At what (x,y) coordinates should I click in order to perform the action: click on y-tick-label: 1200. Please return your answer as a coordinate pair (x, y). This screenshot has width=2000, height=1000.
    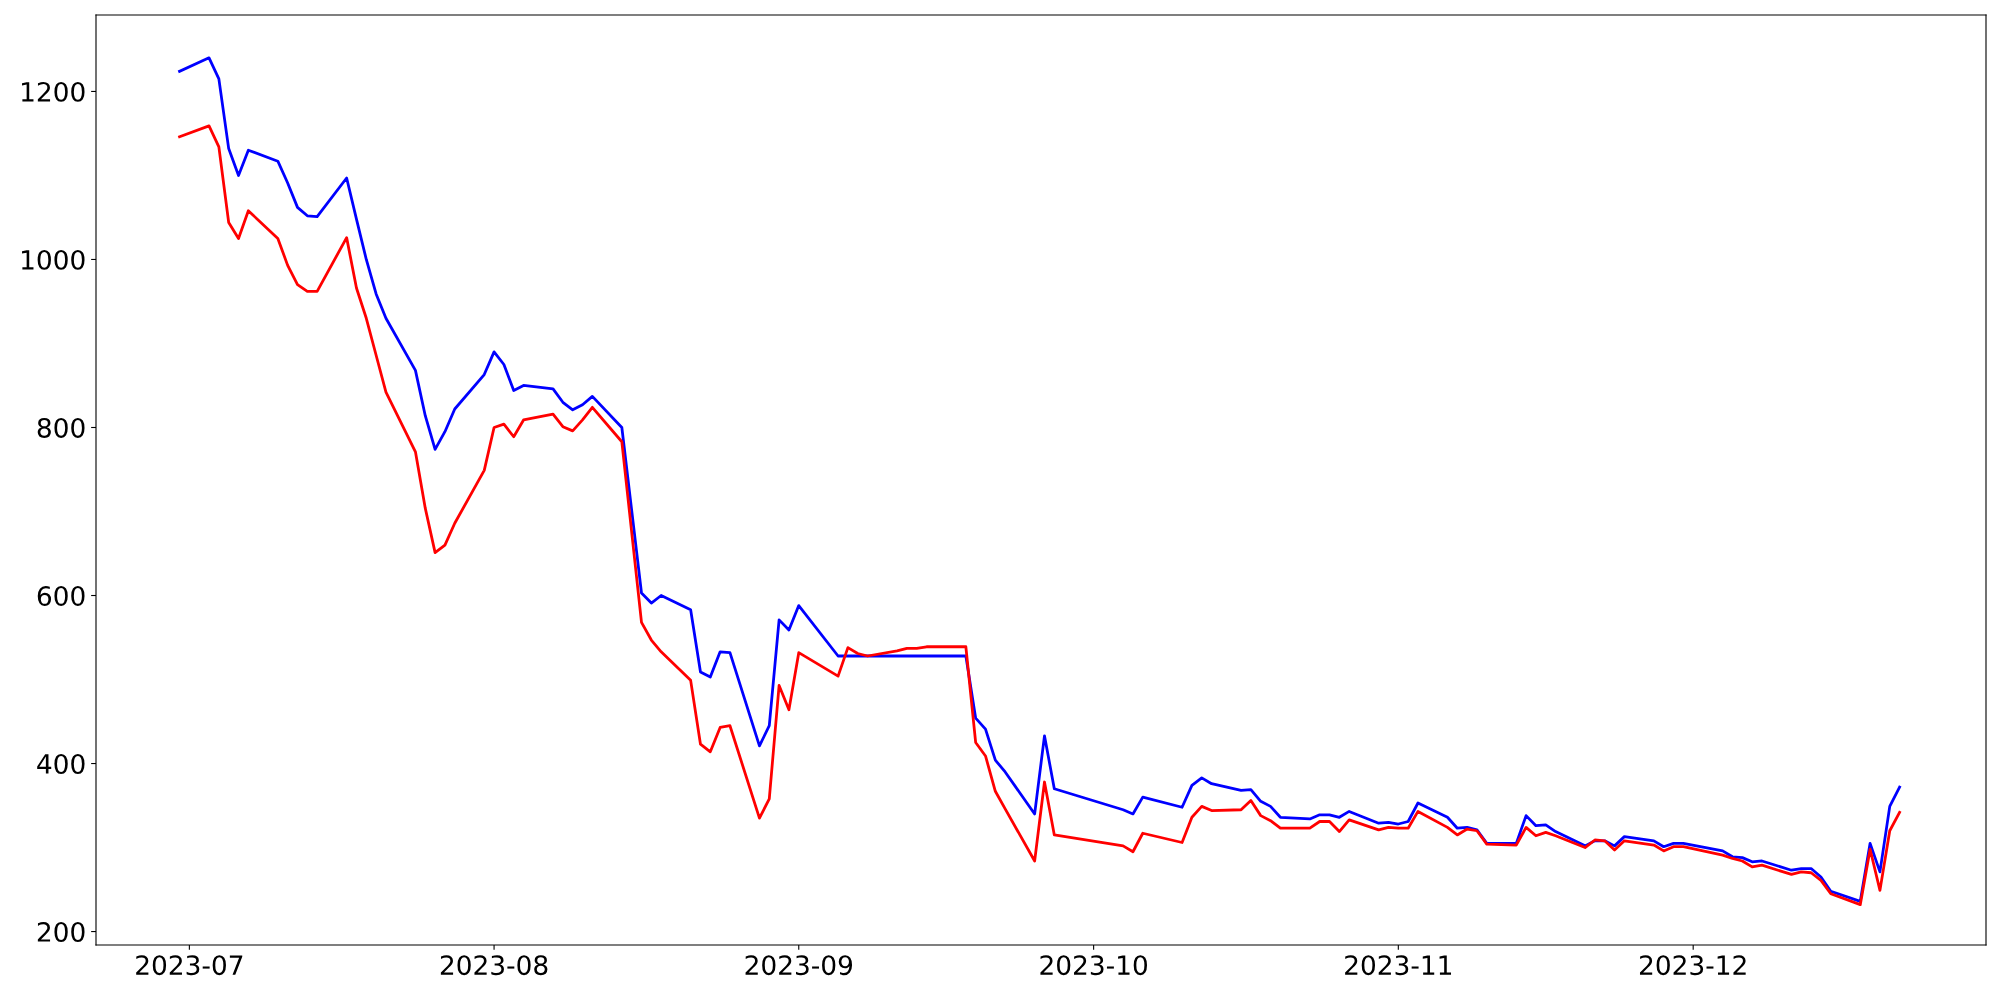
    Looking at the image, I should click on (53, 91).